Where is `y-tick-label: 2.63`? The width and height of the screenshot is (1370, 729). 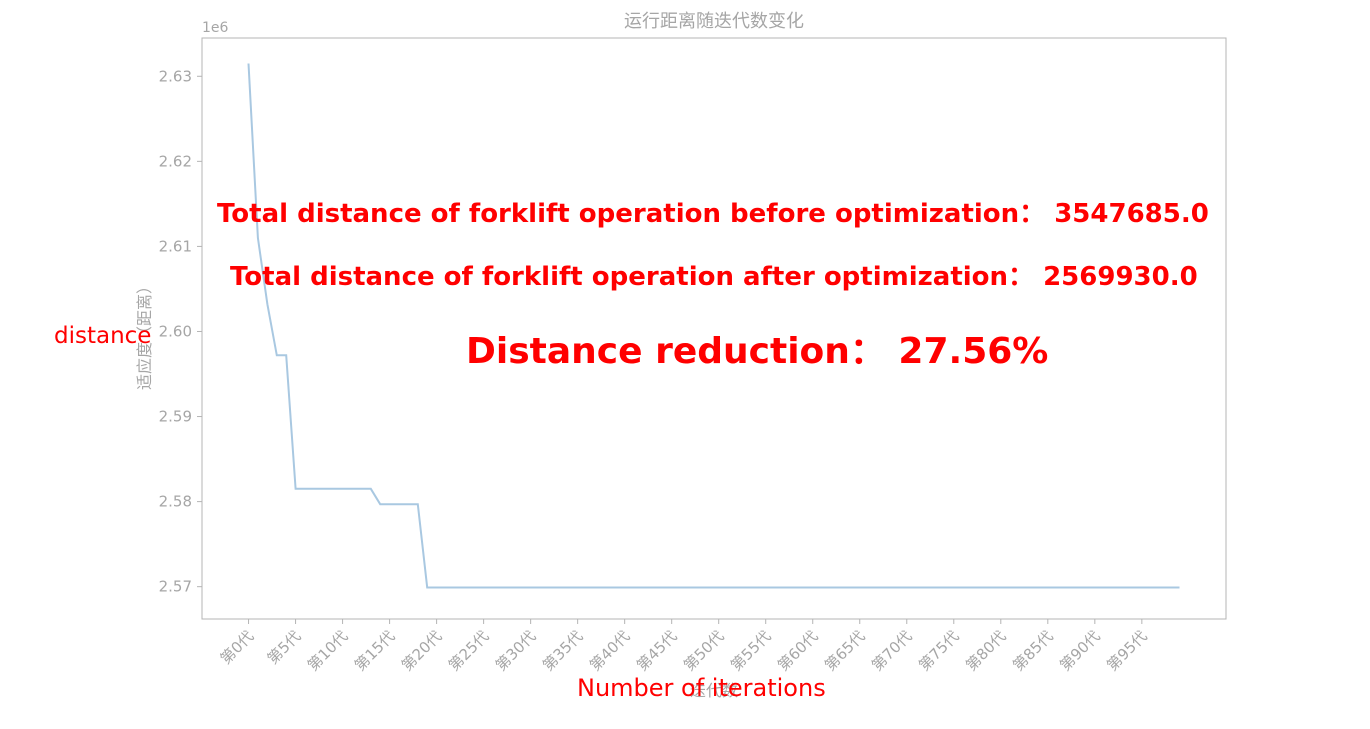
y-tick-label: 2.63 is located at coordinates (175, 76).